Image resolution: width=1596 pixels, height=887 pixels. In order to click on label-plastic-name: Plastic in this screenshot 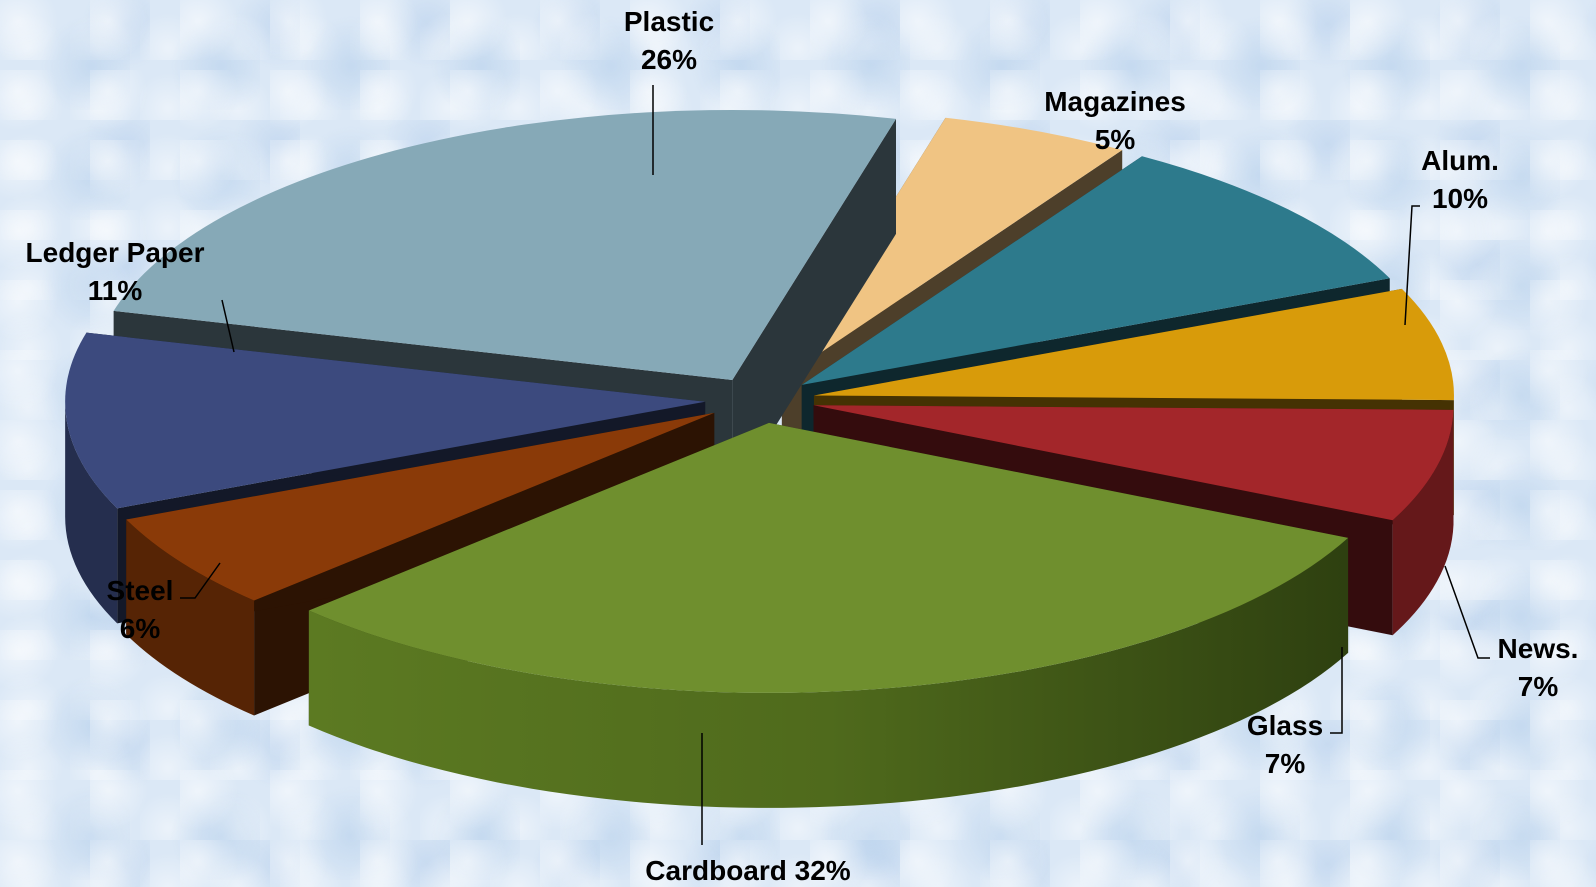, I will do `click(669, 21)`.